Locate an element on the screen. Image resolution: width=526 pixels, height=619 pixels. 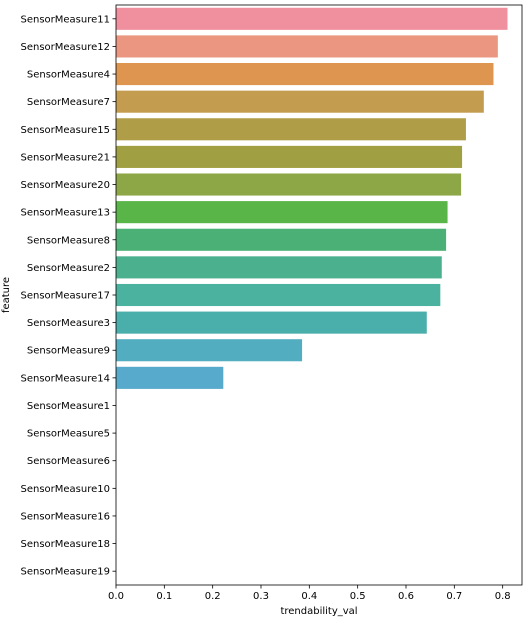
x-tick-label: 0.6 is located at coordinates (406, 596).